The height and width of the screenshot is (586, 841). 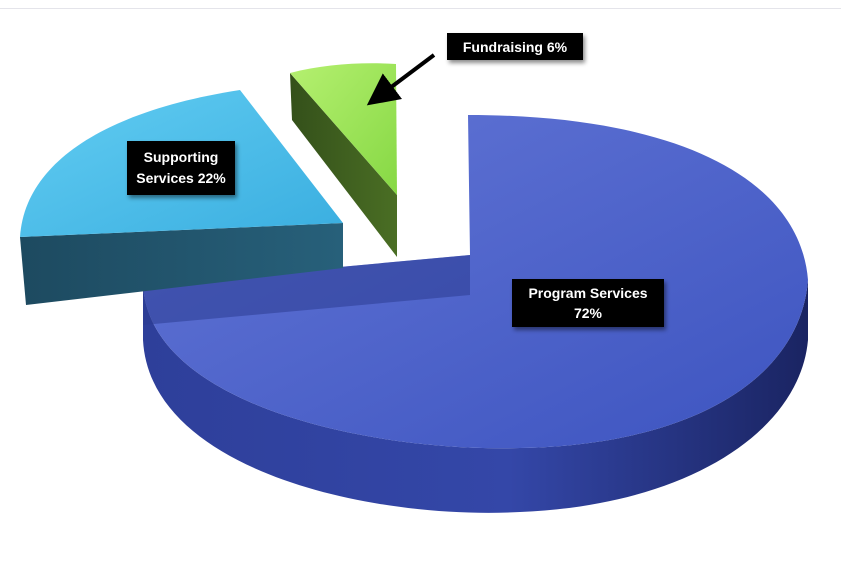 I want to click on label-fundraising: Fundraising 6%, so click(x=515, y=46).